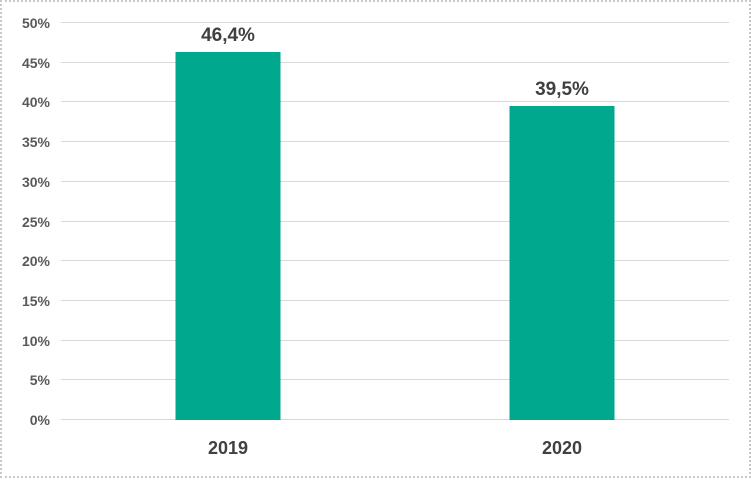  Describe the element at coordinates (35, 181) in the screenshot. I see `y-tick-label: 30%` at that location.